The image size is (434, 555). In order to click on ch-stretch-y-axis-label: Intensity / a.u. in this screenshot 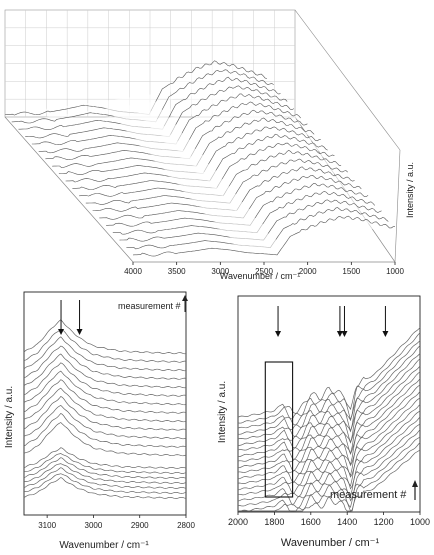, I will do `click(9, 417)`.